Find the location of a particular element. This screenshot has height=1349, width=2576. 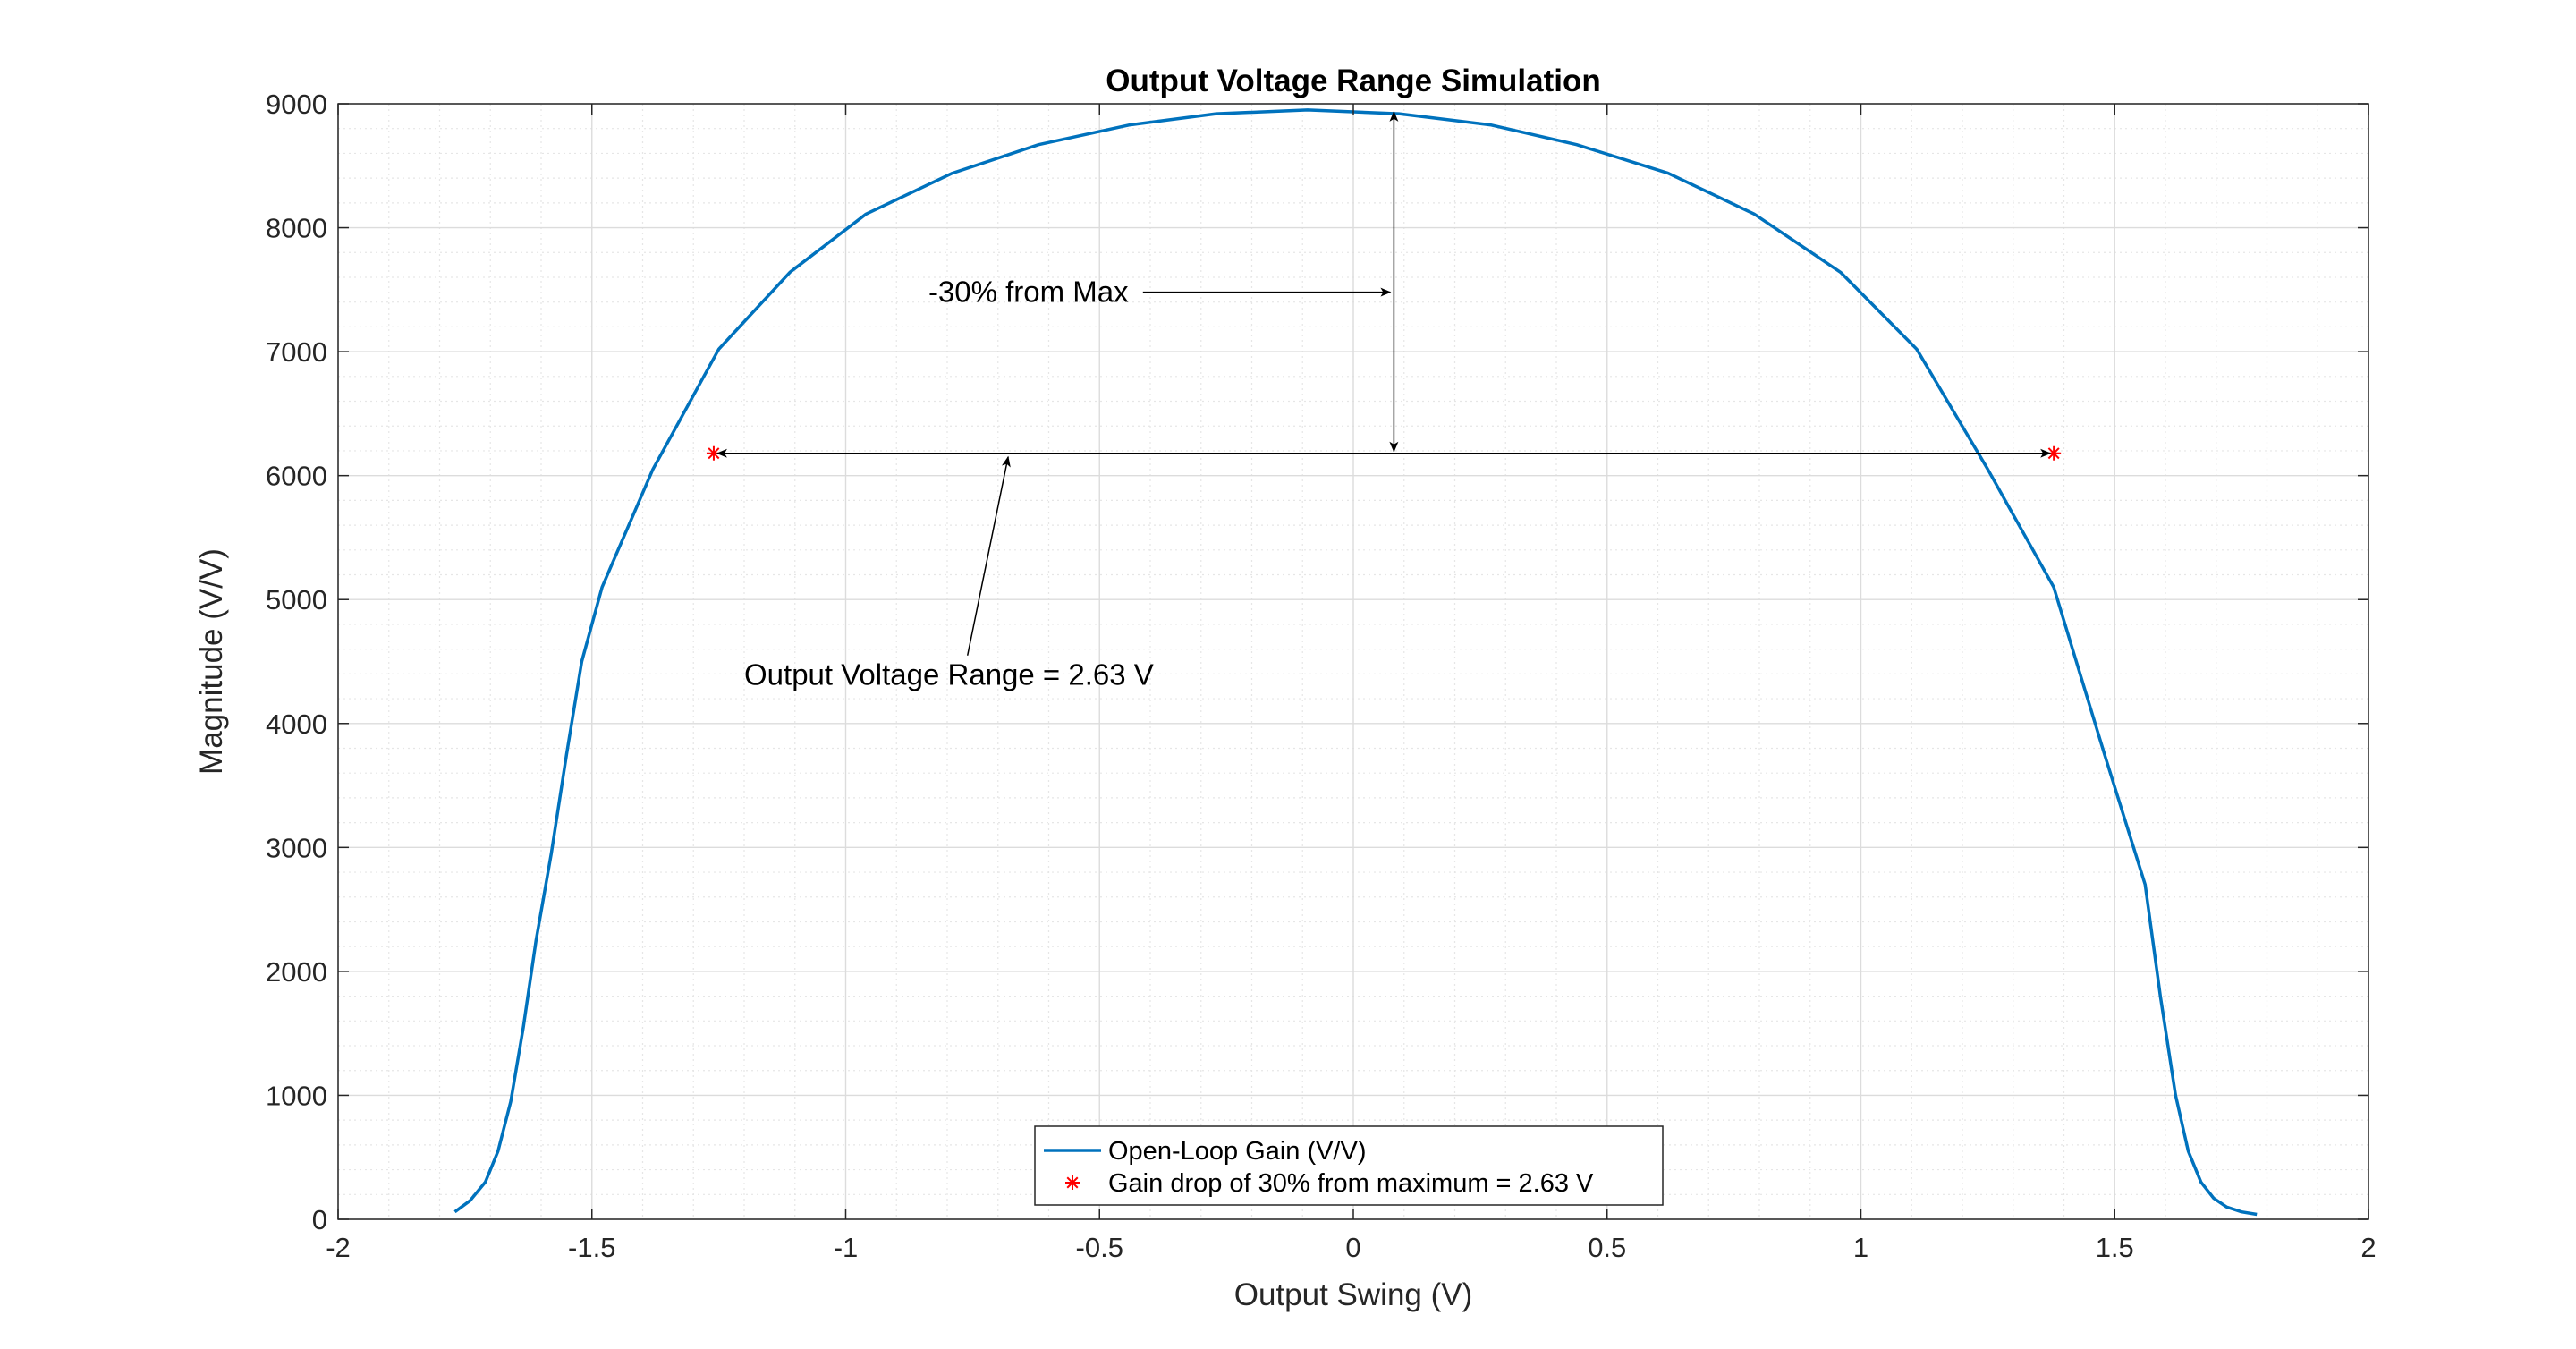

y-tick-label: 1000 is located at coordinates (296, 1095).